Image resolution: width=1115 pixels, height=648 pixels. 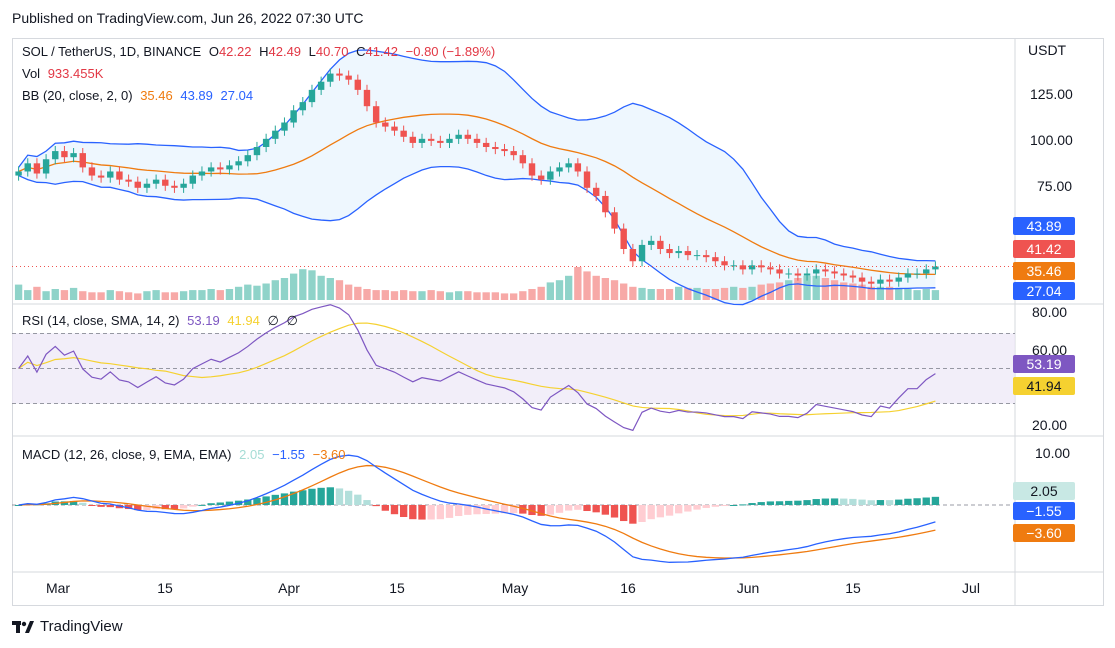 I want to click on close-value: 41.42, so click(x=382, y=51).